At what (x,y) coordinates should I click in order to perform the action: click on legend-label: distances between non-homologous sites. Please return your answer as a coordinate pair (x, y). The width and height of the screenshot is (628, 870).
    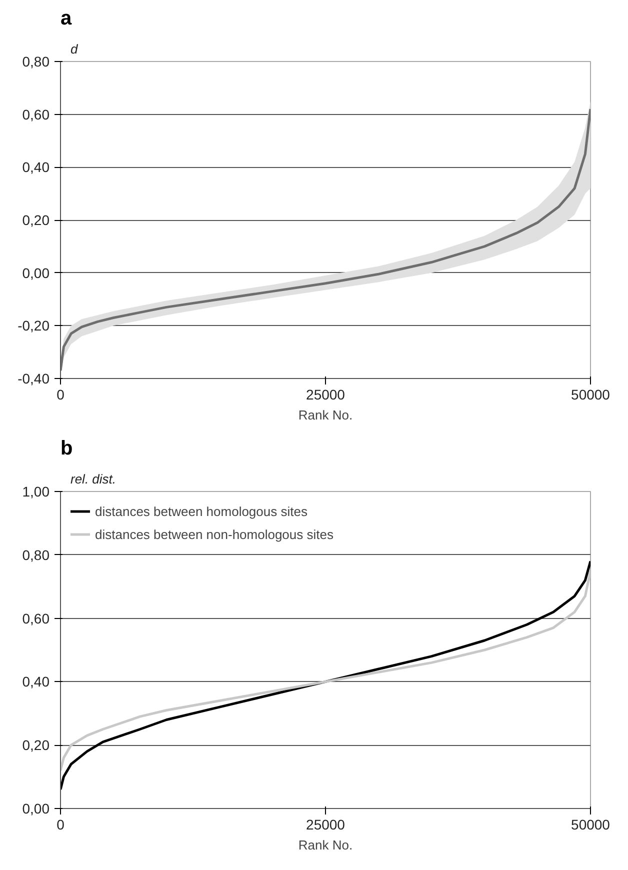
    Looking at the image, I should click on (214, 534).